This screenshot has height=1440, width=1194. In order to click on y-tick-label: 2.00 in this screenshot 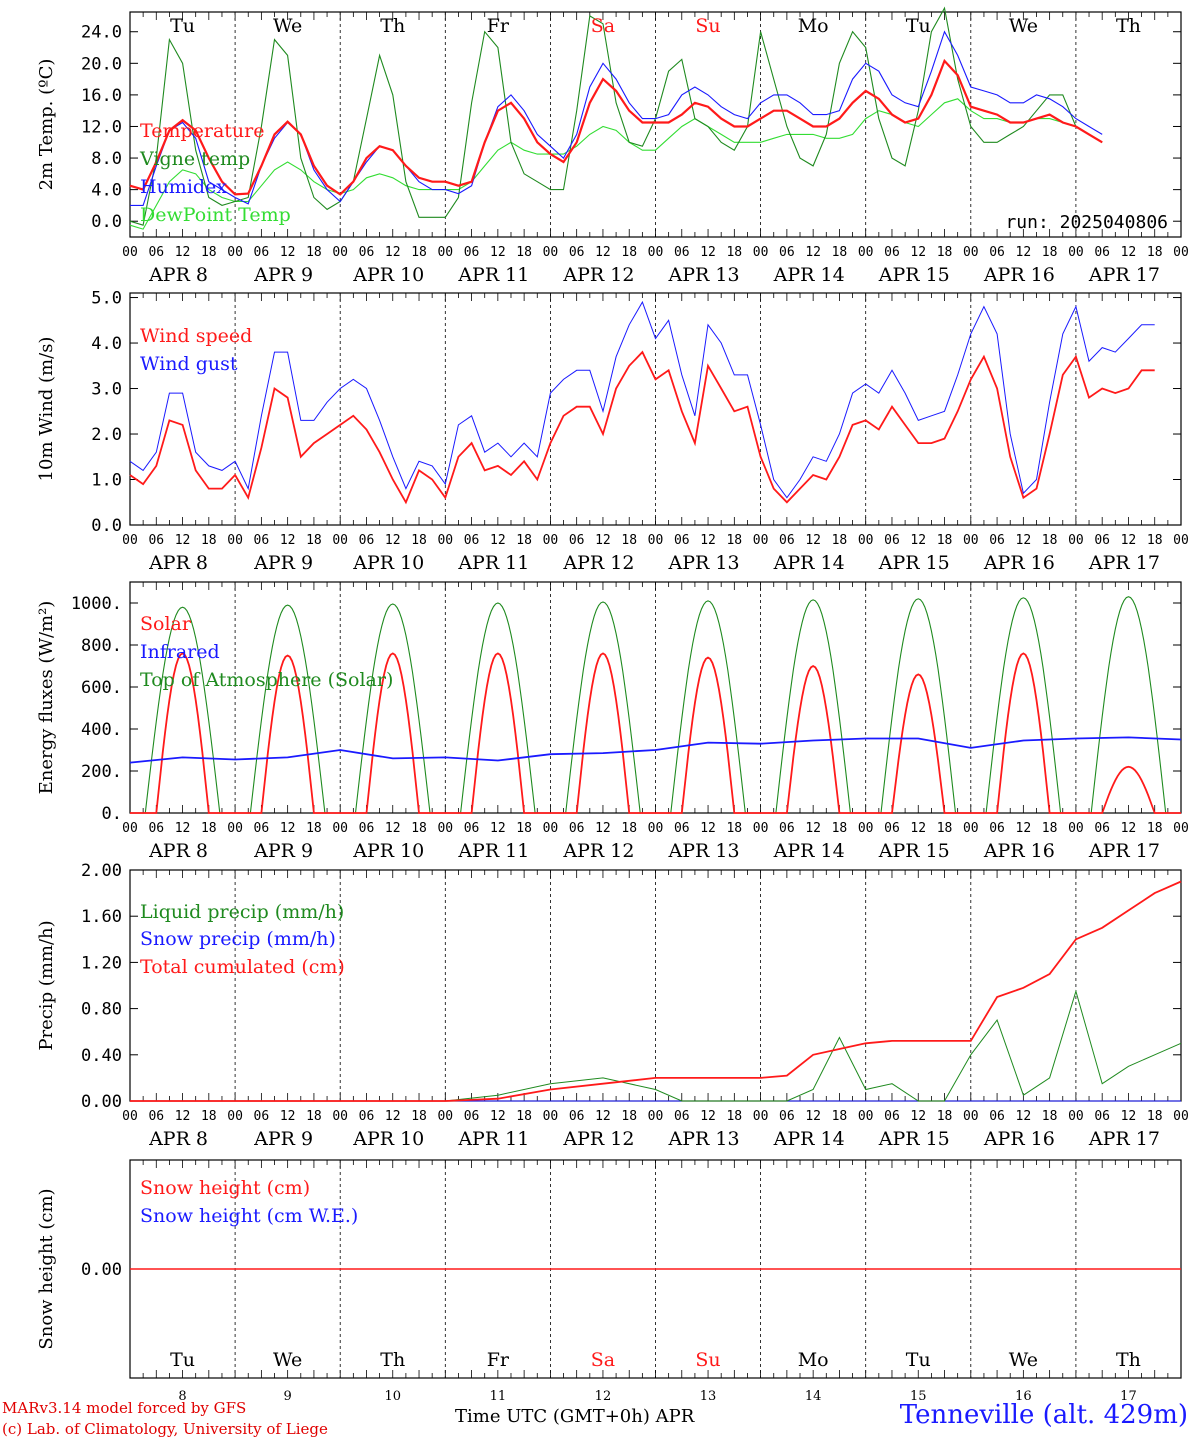, I will do `click(101, 871)`.